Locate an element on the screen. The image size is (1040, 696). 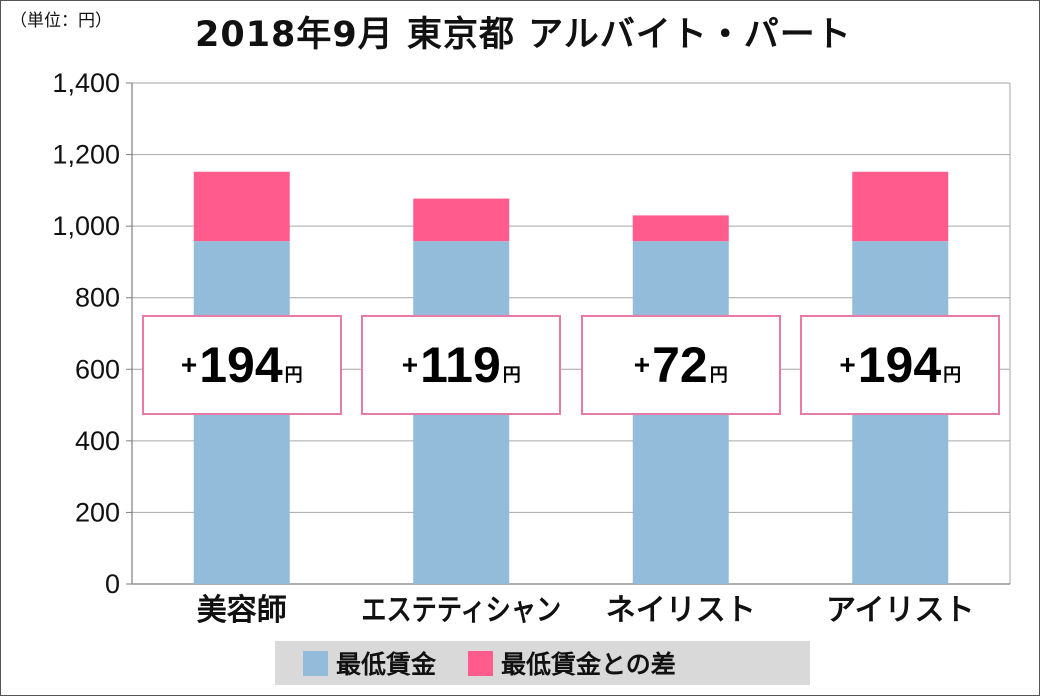
difference-value: 72 is located at coordinates (680, 365).